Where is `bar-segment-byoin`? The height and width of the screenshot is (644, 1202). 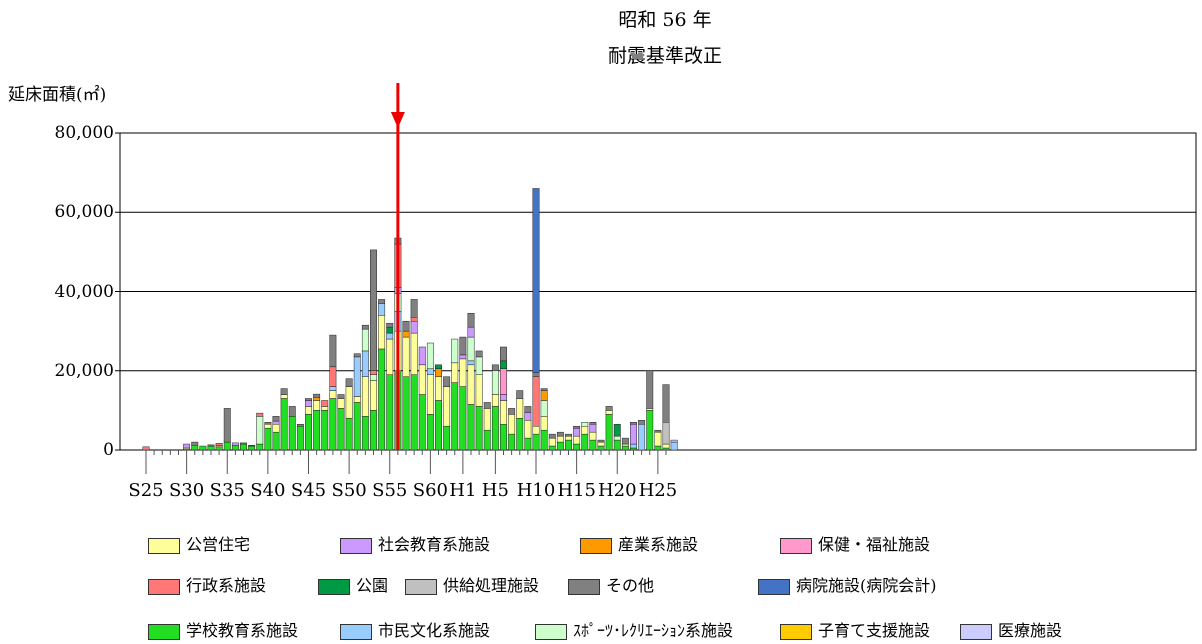
bar-segment-byoin is located at coordinates (536, 280).